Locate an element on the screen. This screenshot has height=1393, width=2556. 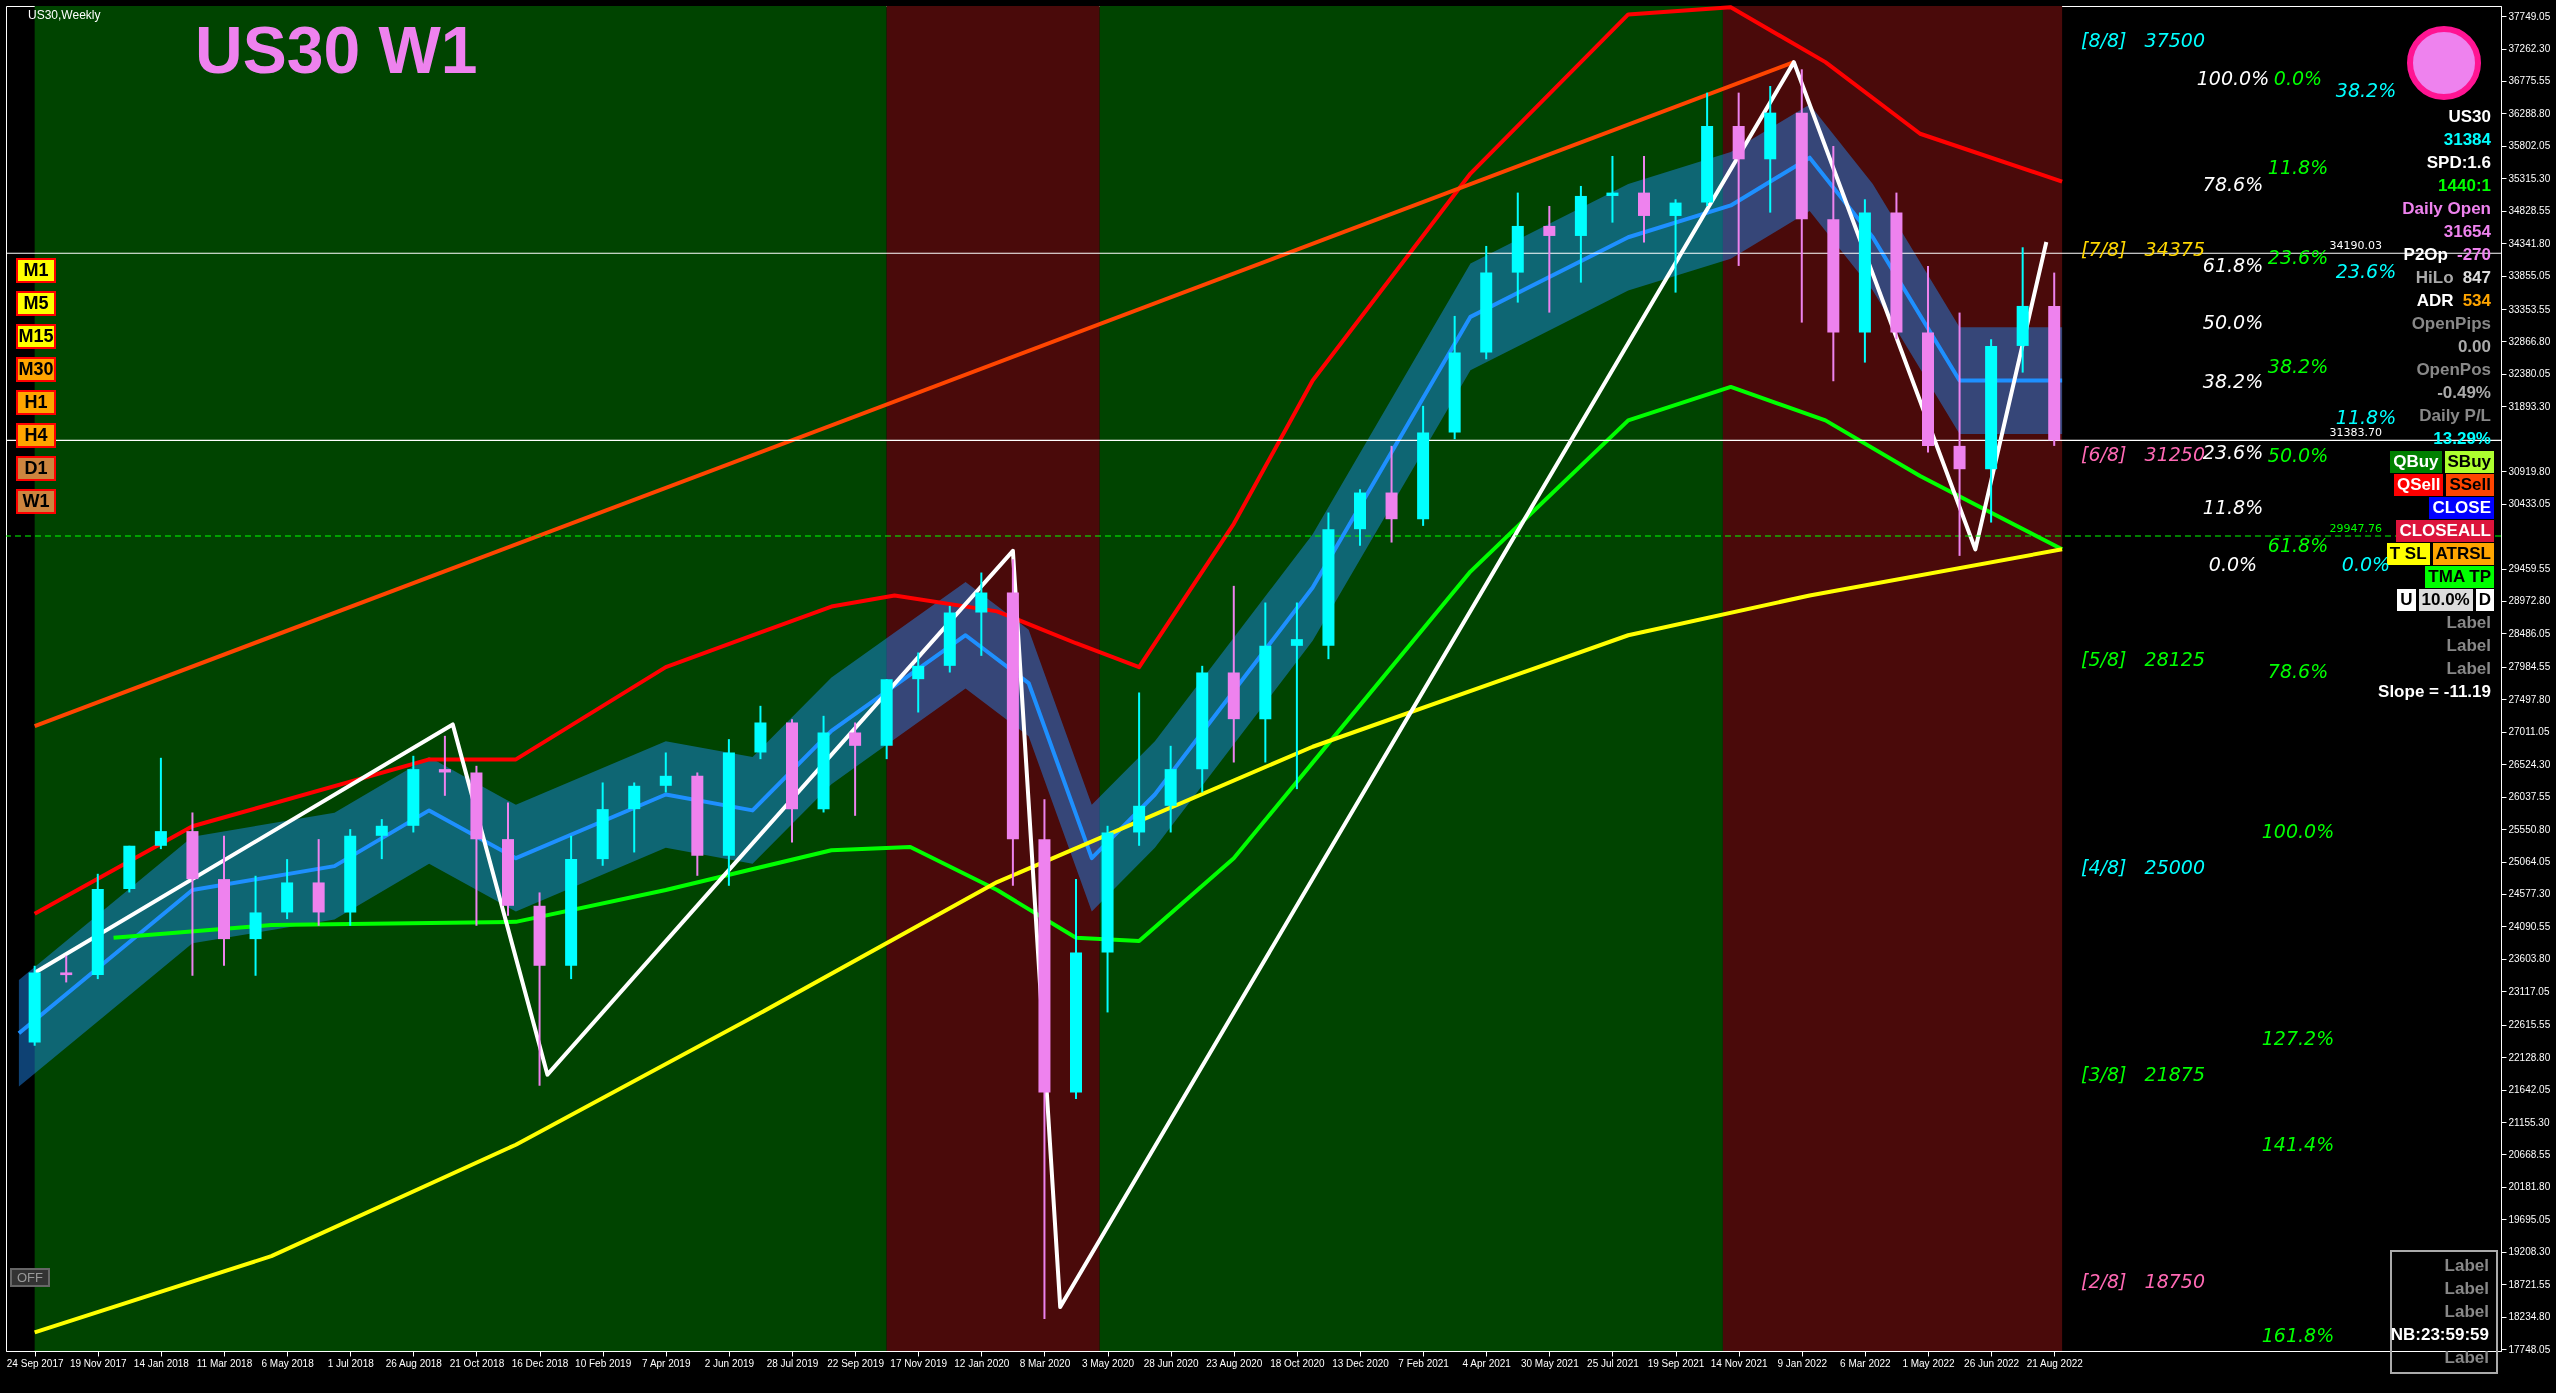
y-tick-label: 26524.30 is located at coordinates (2529, 764).